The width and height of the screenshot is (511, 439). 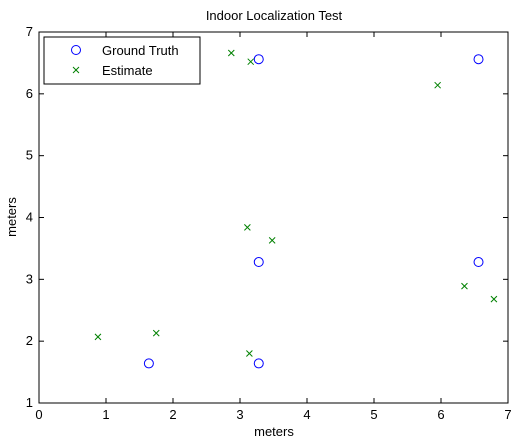 I want to click on chart-title: Indoor Localization Test, so click(x=274, y=15).